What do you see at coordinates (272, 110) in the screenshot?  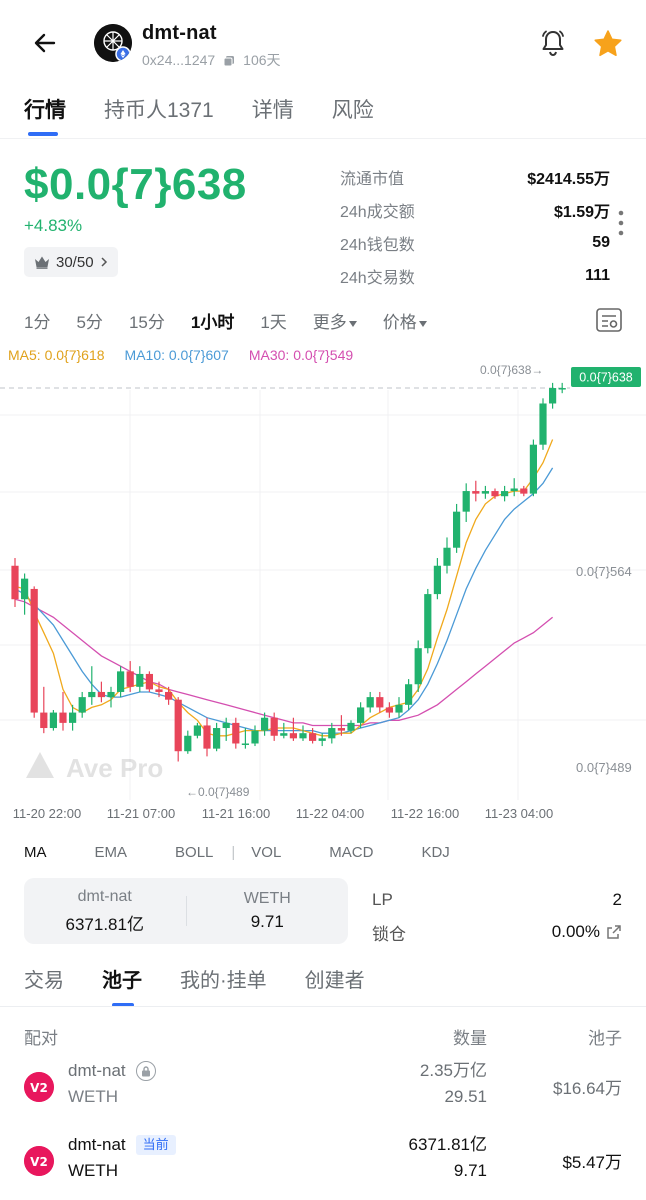 I see `tab-details: 详情` at bounding box center [272, 110].